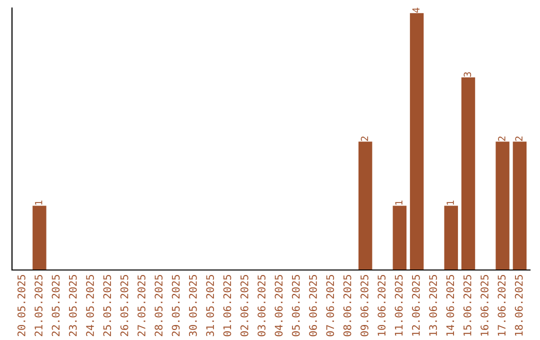  I want to click on x-tick-label: 04.06.2025, so click(278, 305).